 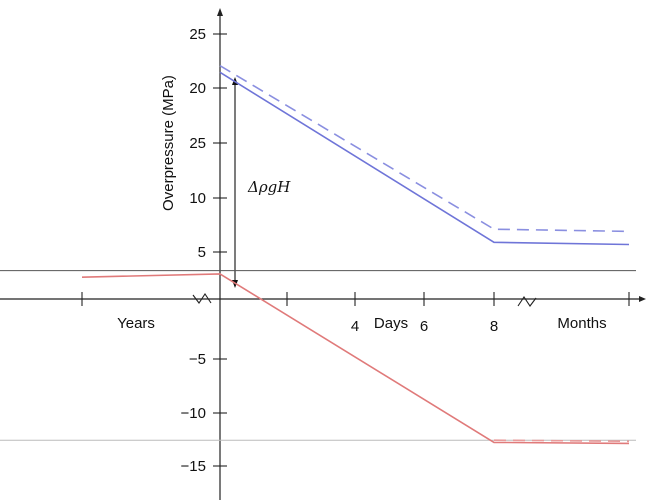 What do you see at coordinates (581, 323) in the screenshot?
I see `x-segment-label-months: Months` at bounding box center [581, 323].